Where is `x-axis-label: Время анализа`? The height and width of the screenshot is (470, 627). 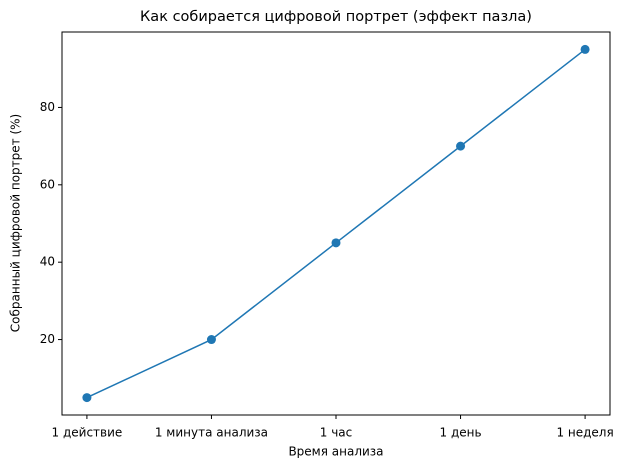
x-axis-label: Время анализа is located at coordinates (335, 452).